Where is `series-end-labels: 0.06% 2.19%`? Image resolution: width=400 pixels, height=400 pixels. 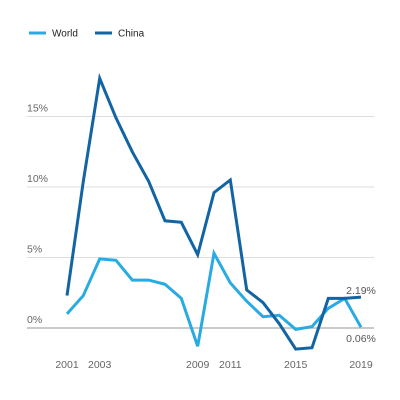
series-end-labels: 0.06% 2.19% is located at coordinates (361, 315).